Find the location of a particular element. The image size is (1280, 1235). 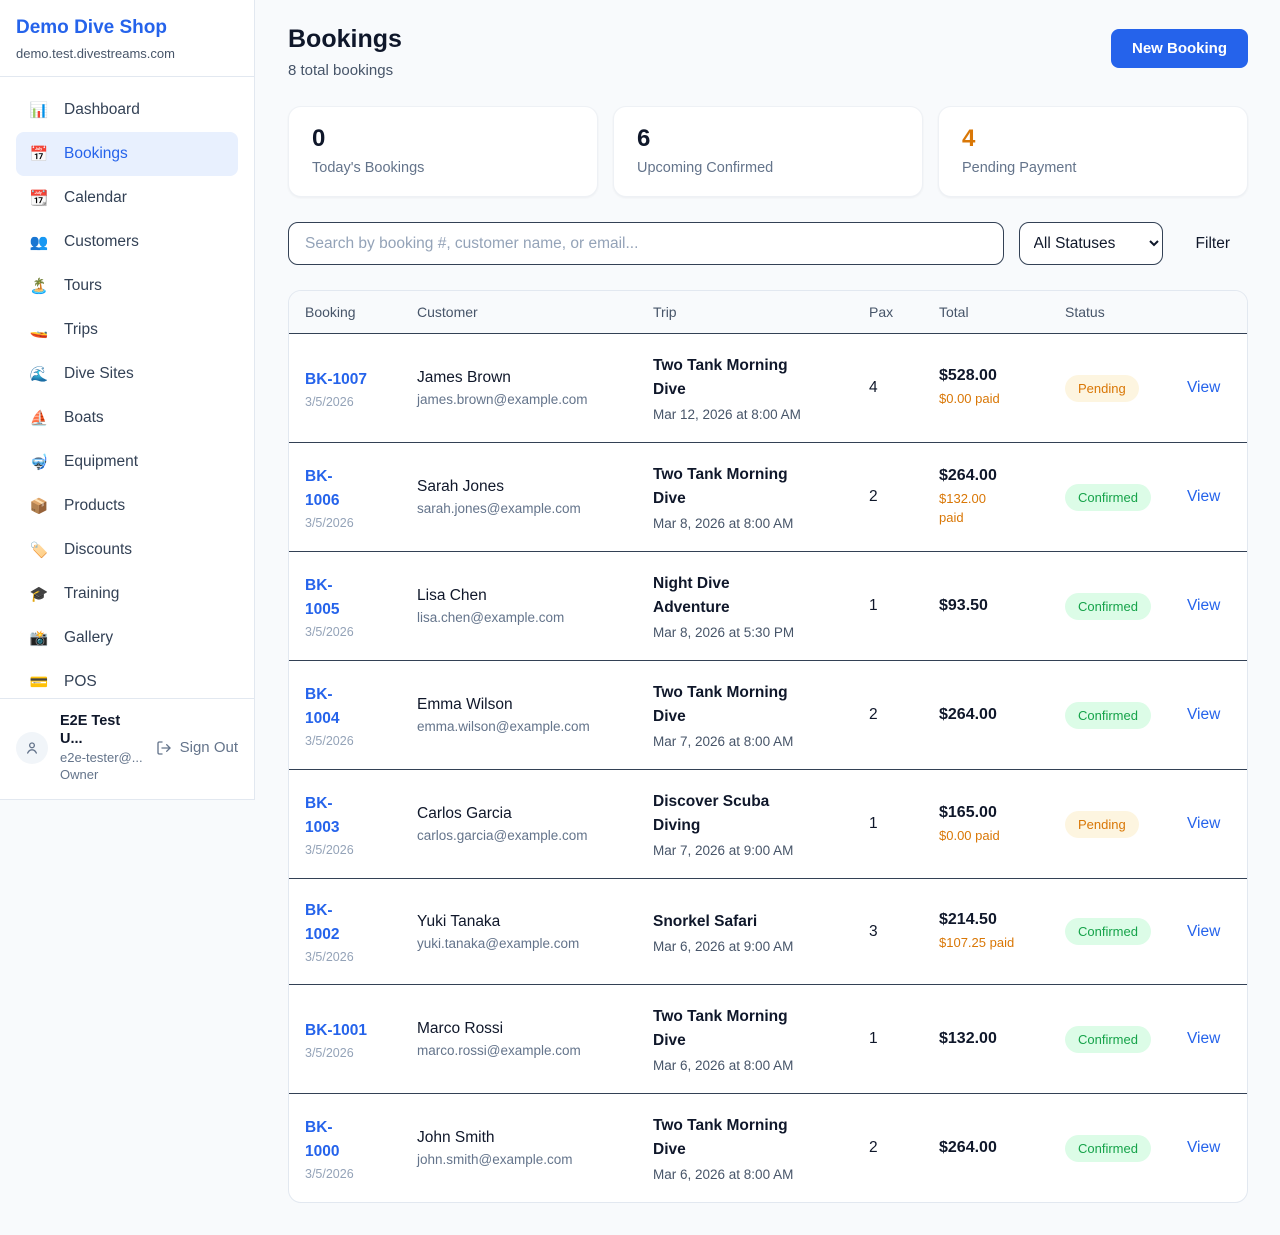

customer-email: lisa.chen@example.com is located at coordinates (491, 618).